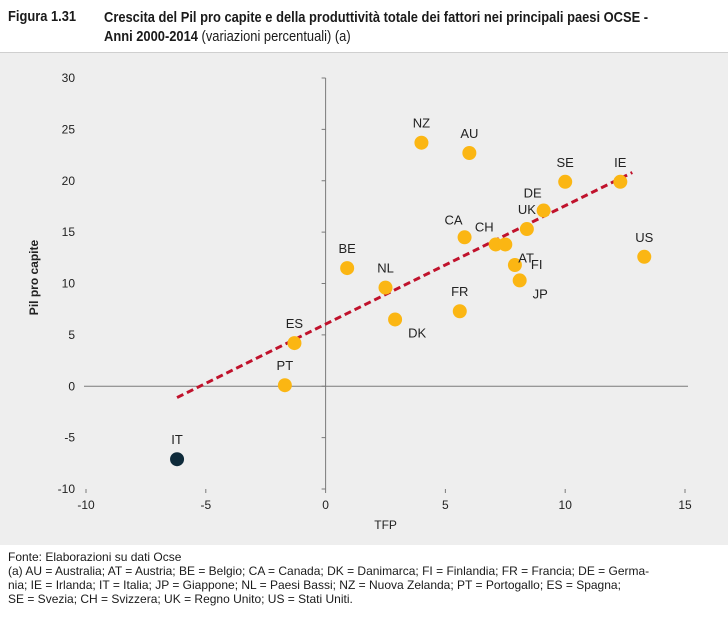  What do you see at coordinates (284, 385) in the screenshot?
I see `point-pt` at bounding box center [284, 385].